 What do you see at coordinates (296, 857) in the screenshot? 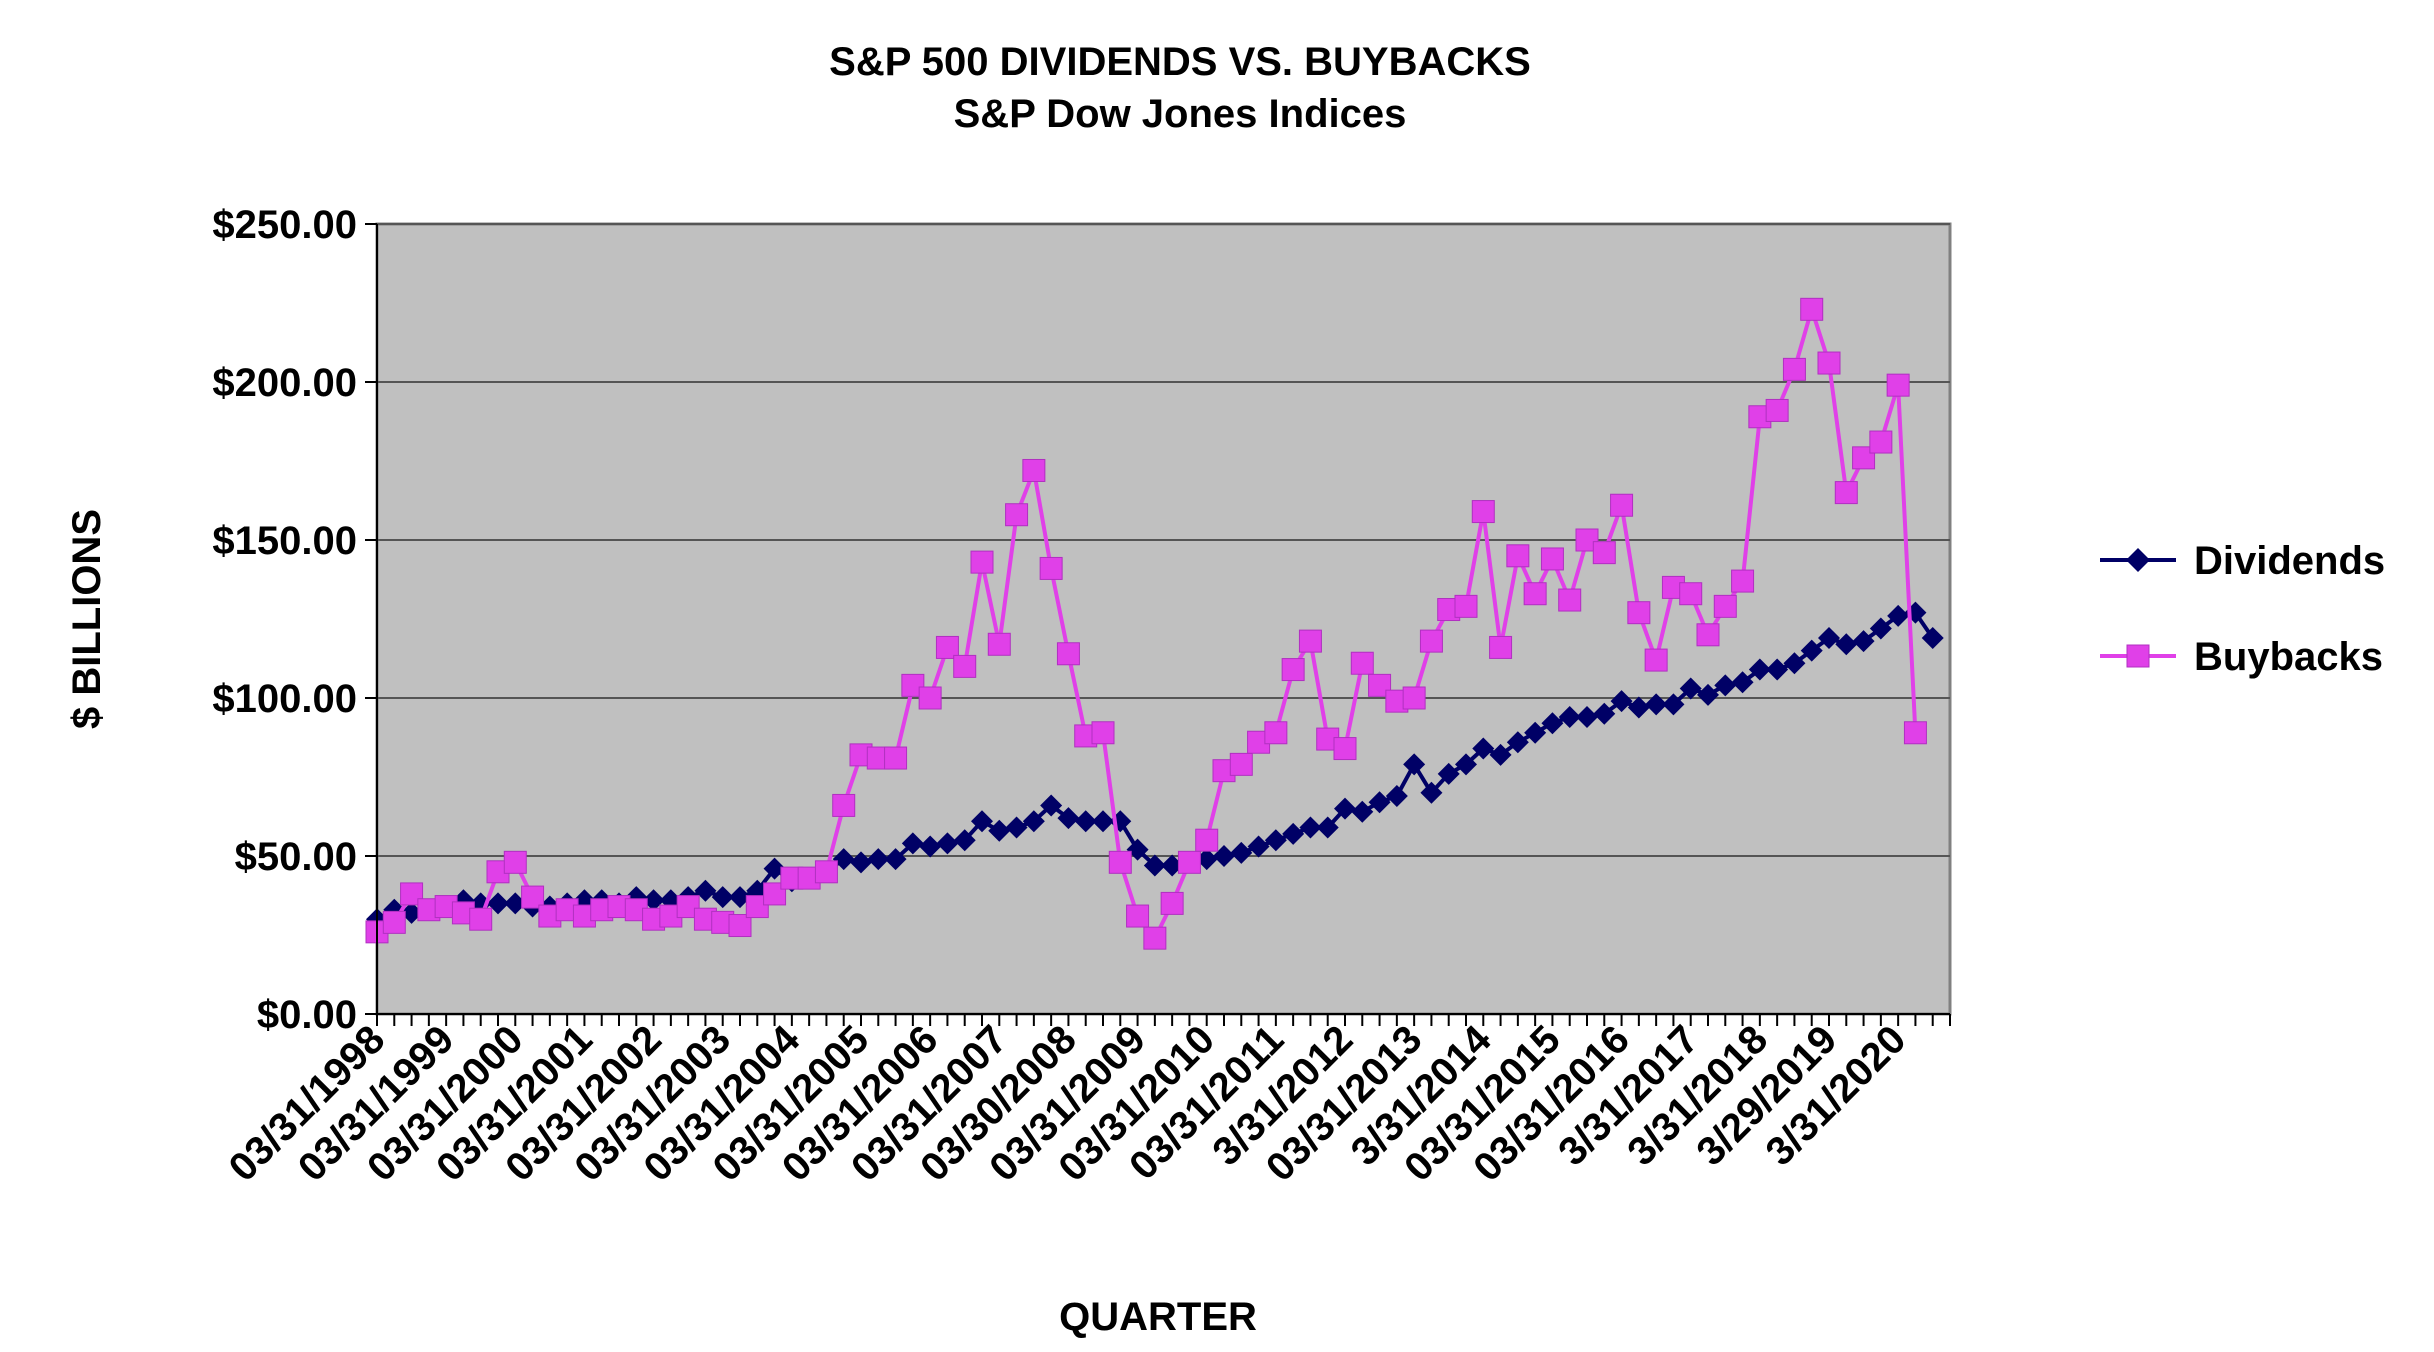
I see `y-tick-label: $50.00` at bounding box center [296, 857].